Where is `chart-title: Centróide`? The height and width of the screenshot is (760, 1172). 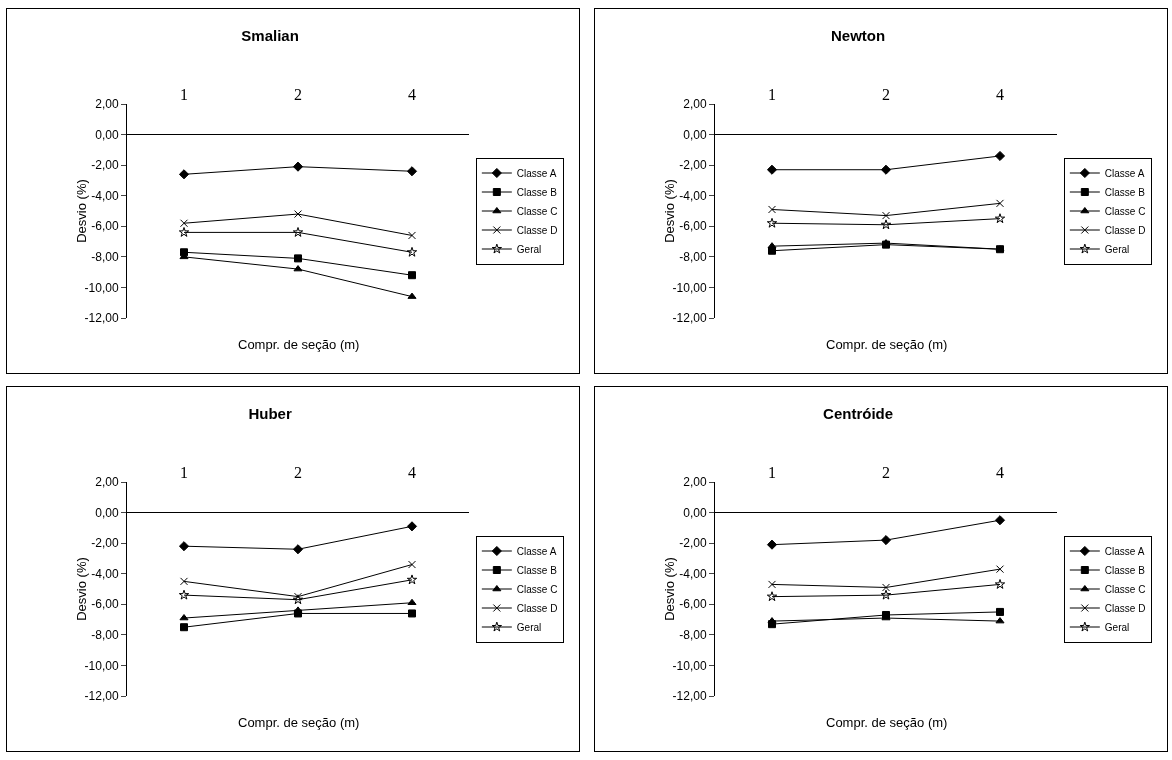
chart-title: Centróide is located at coordinates (858, 414).